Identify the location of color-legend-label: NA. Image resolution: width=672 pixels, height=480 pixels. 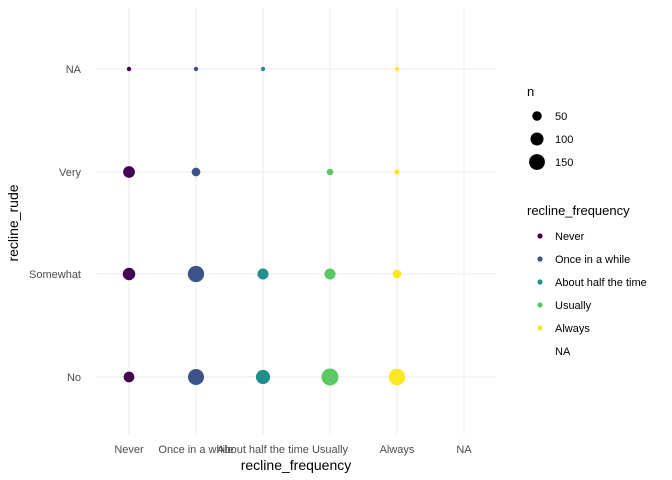
(563, 352).